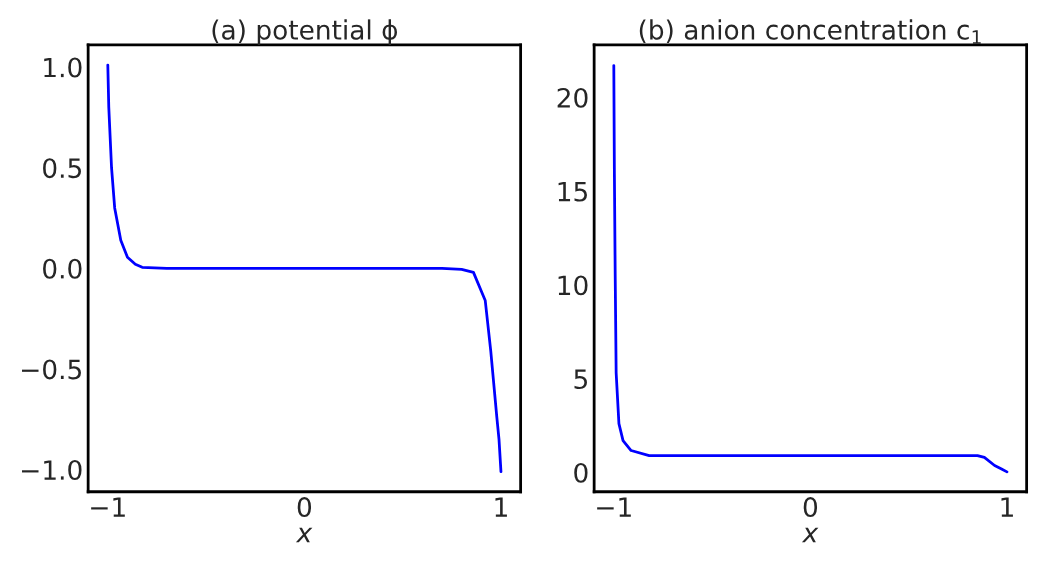  Describe the element at coordinates (573, 285) in the screenshot. I see `y-tick-label: 10` at that location.